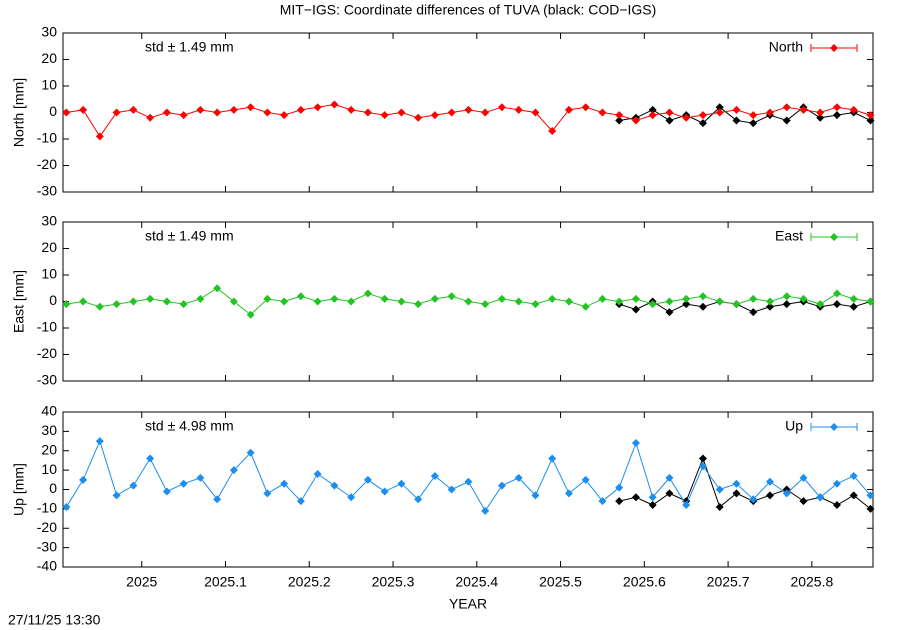  Describe the element at coordinates (49, 32) in the screenshot. I see `y-tick-label: 30` at that location.